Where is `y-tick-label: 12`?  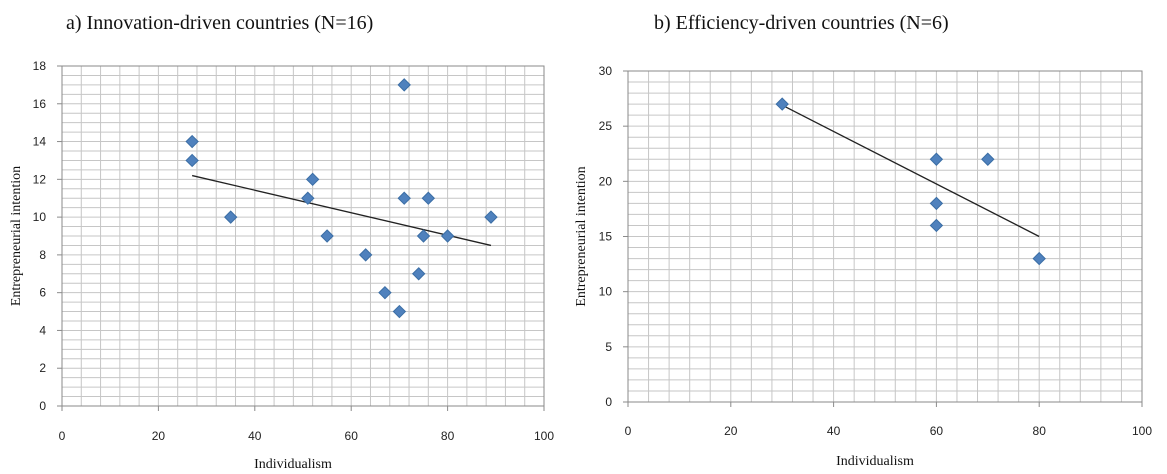
y-tick-label: 12 is located at coordinates (40, 179).